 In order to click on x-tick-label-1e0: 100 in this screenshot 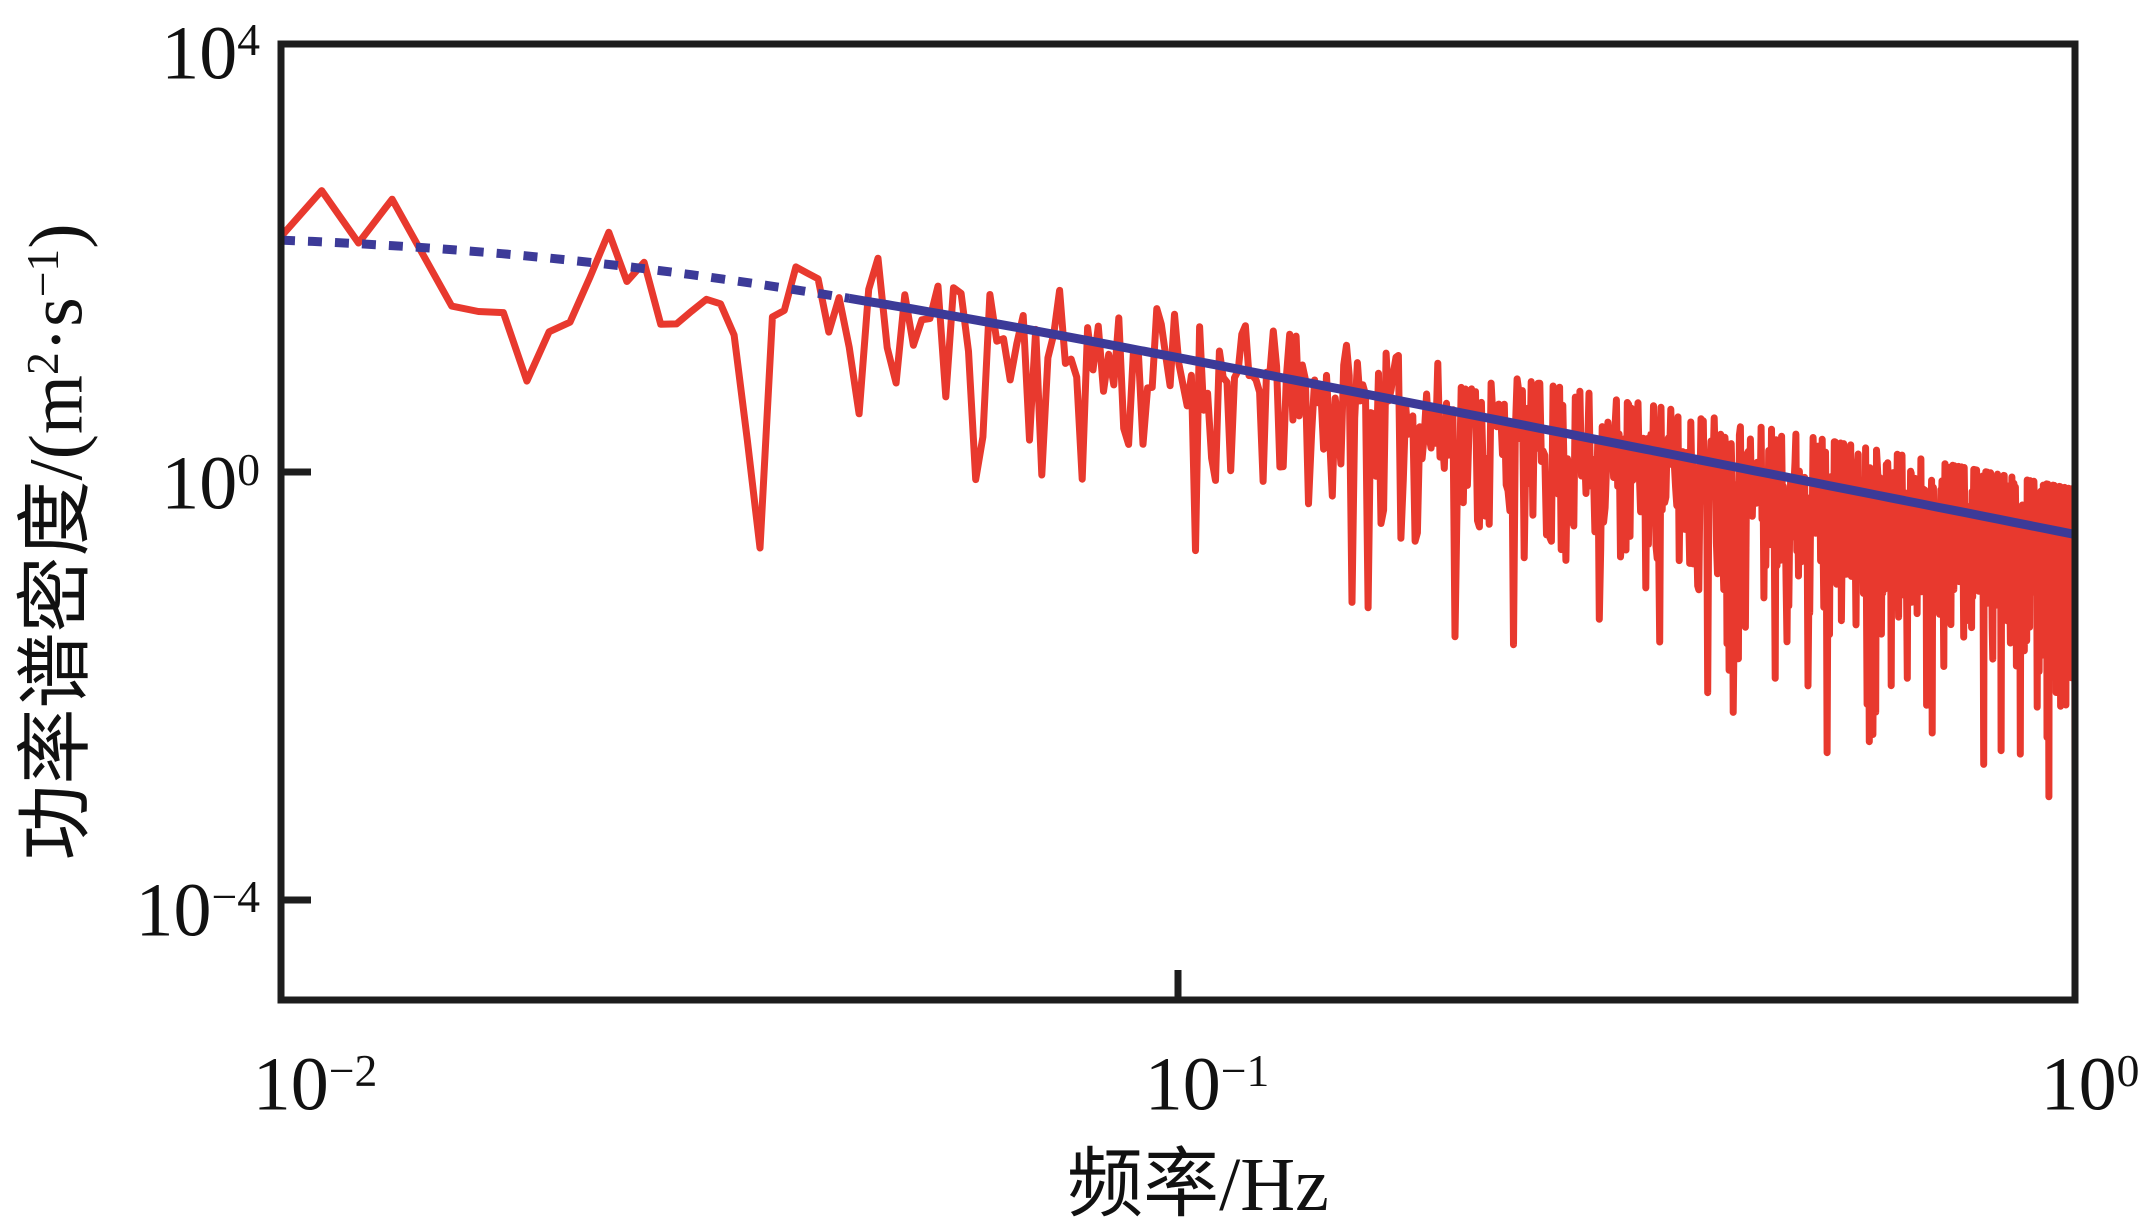, I will do `click(2042, 1078)`.